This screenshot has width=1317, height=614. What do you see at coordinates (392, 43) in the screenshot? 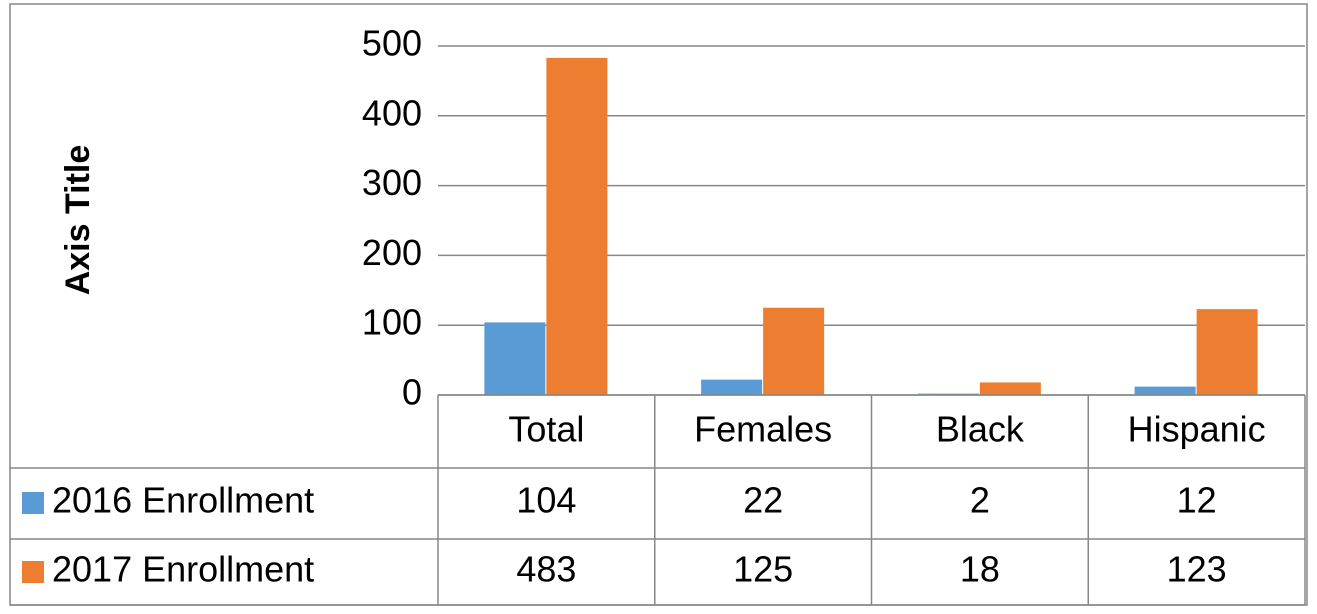
I see `y-tick-label: 500` at bounding box center [392, 43].